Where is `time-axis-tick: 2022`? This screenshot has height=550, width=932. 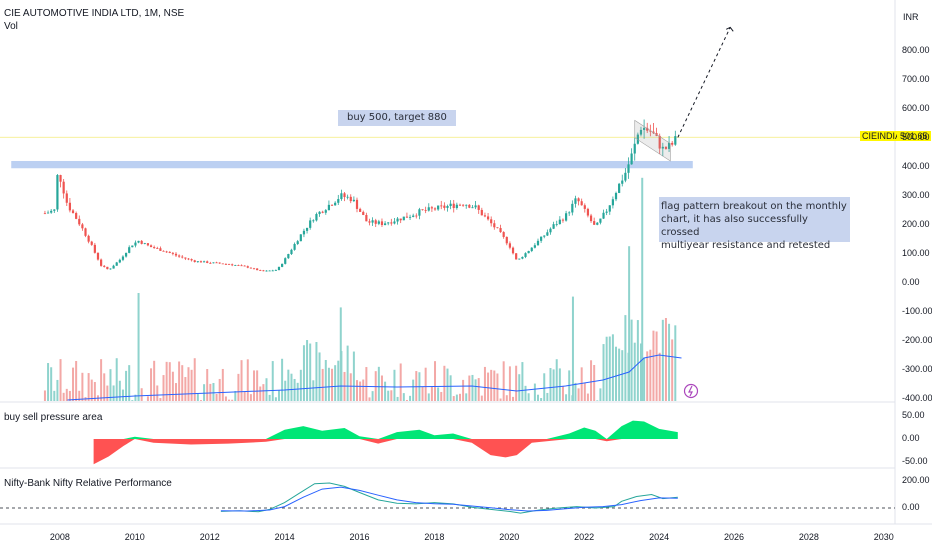
time-axis-tick: 2022 is located at coordinates (584, 537).